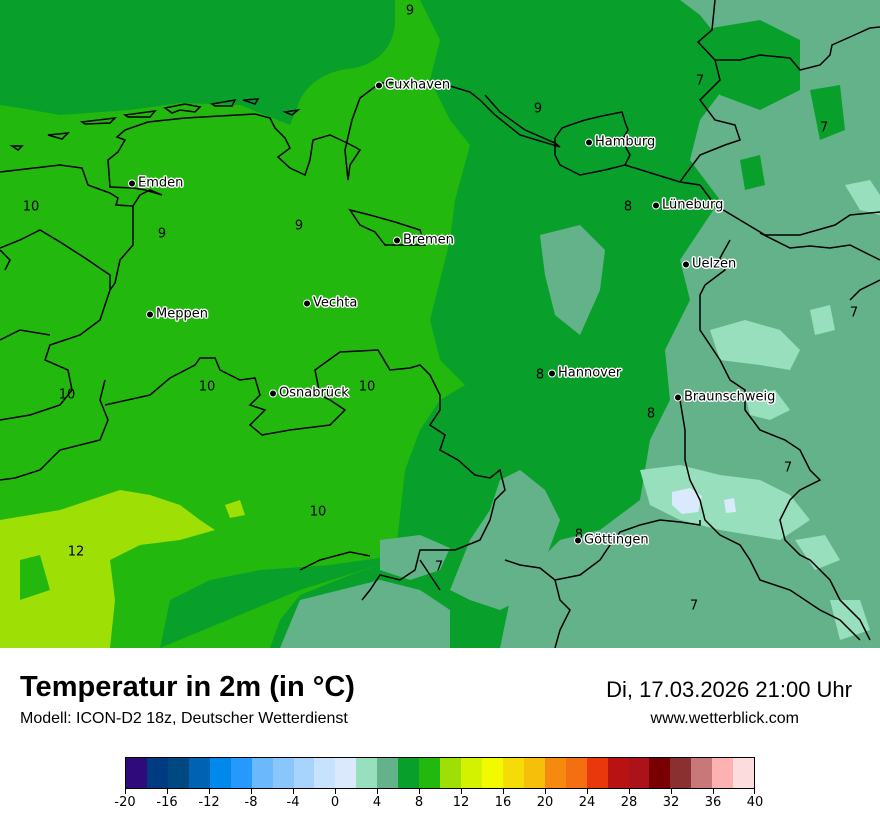  I want to click on city-name: Göttingen, so click(616, 540).